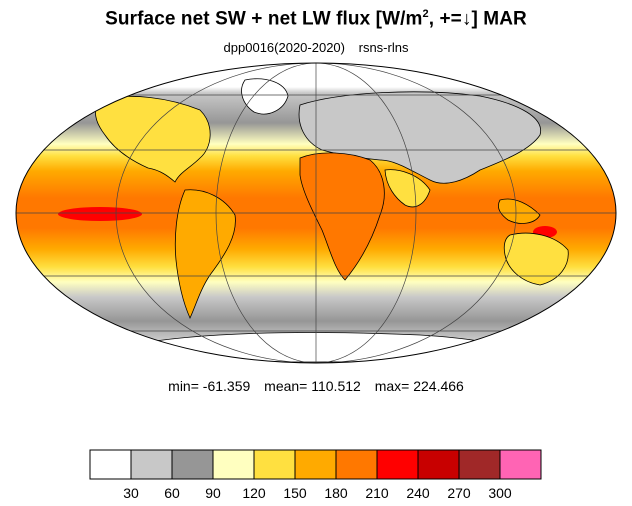 This screenshot has height=506, width=632. I want to click on colorbar-tick-label: 150, so click(295, 493).